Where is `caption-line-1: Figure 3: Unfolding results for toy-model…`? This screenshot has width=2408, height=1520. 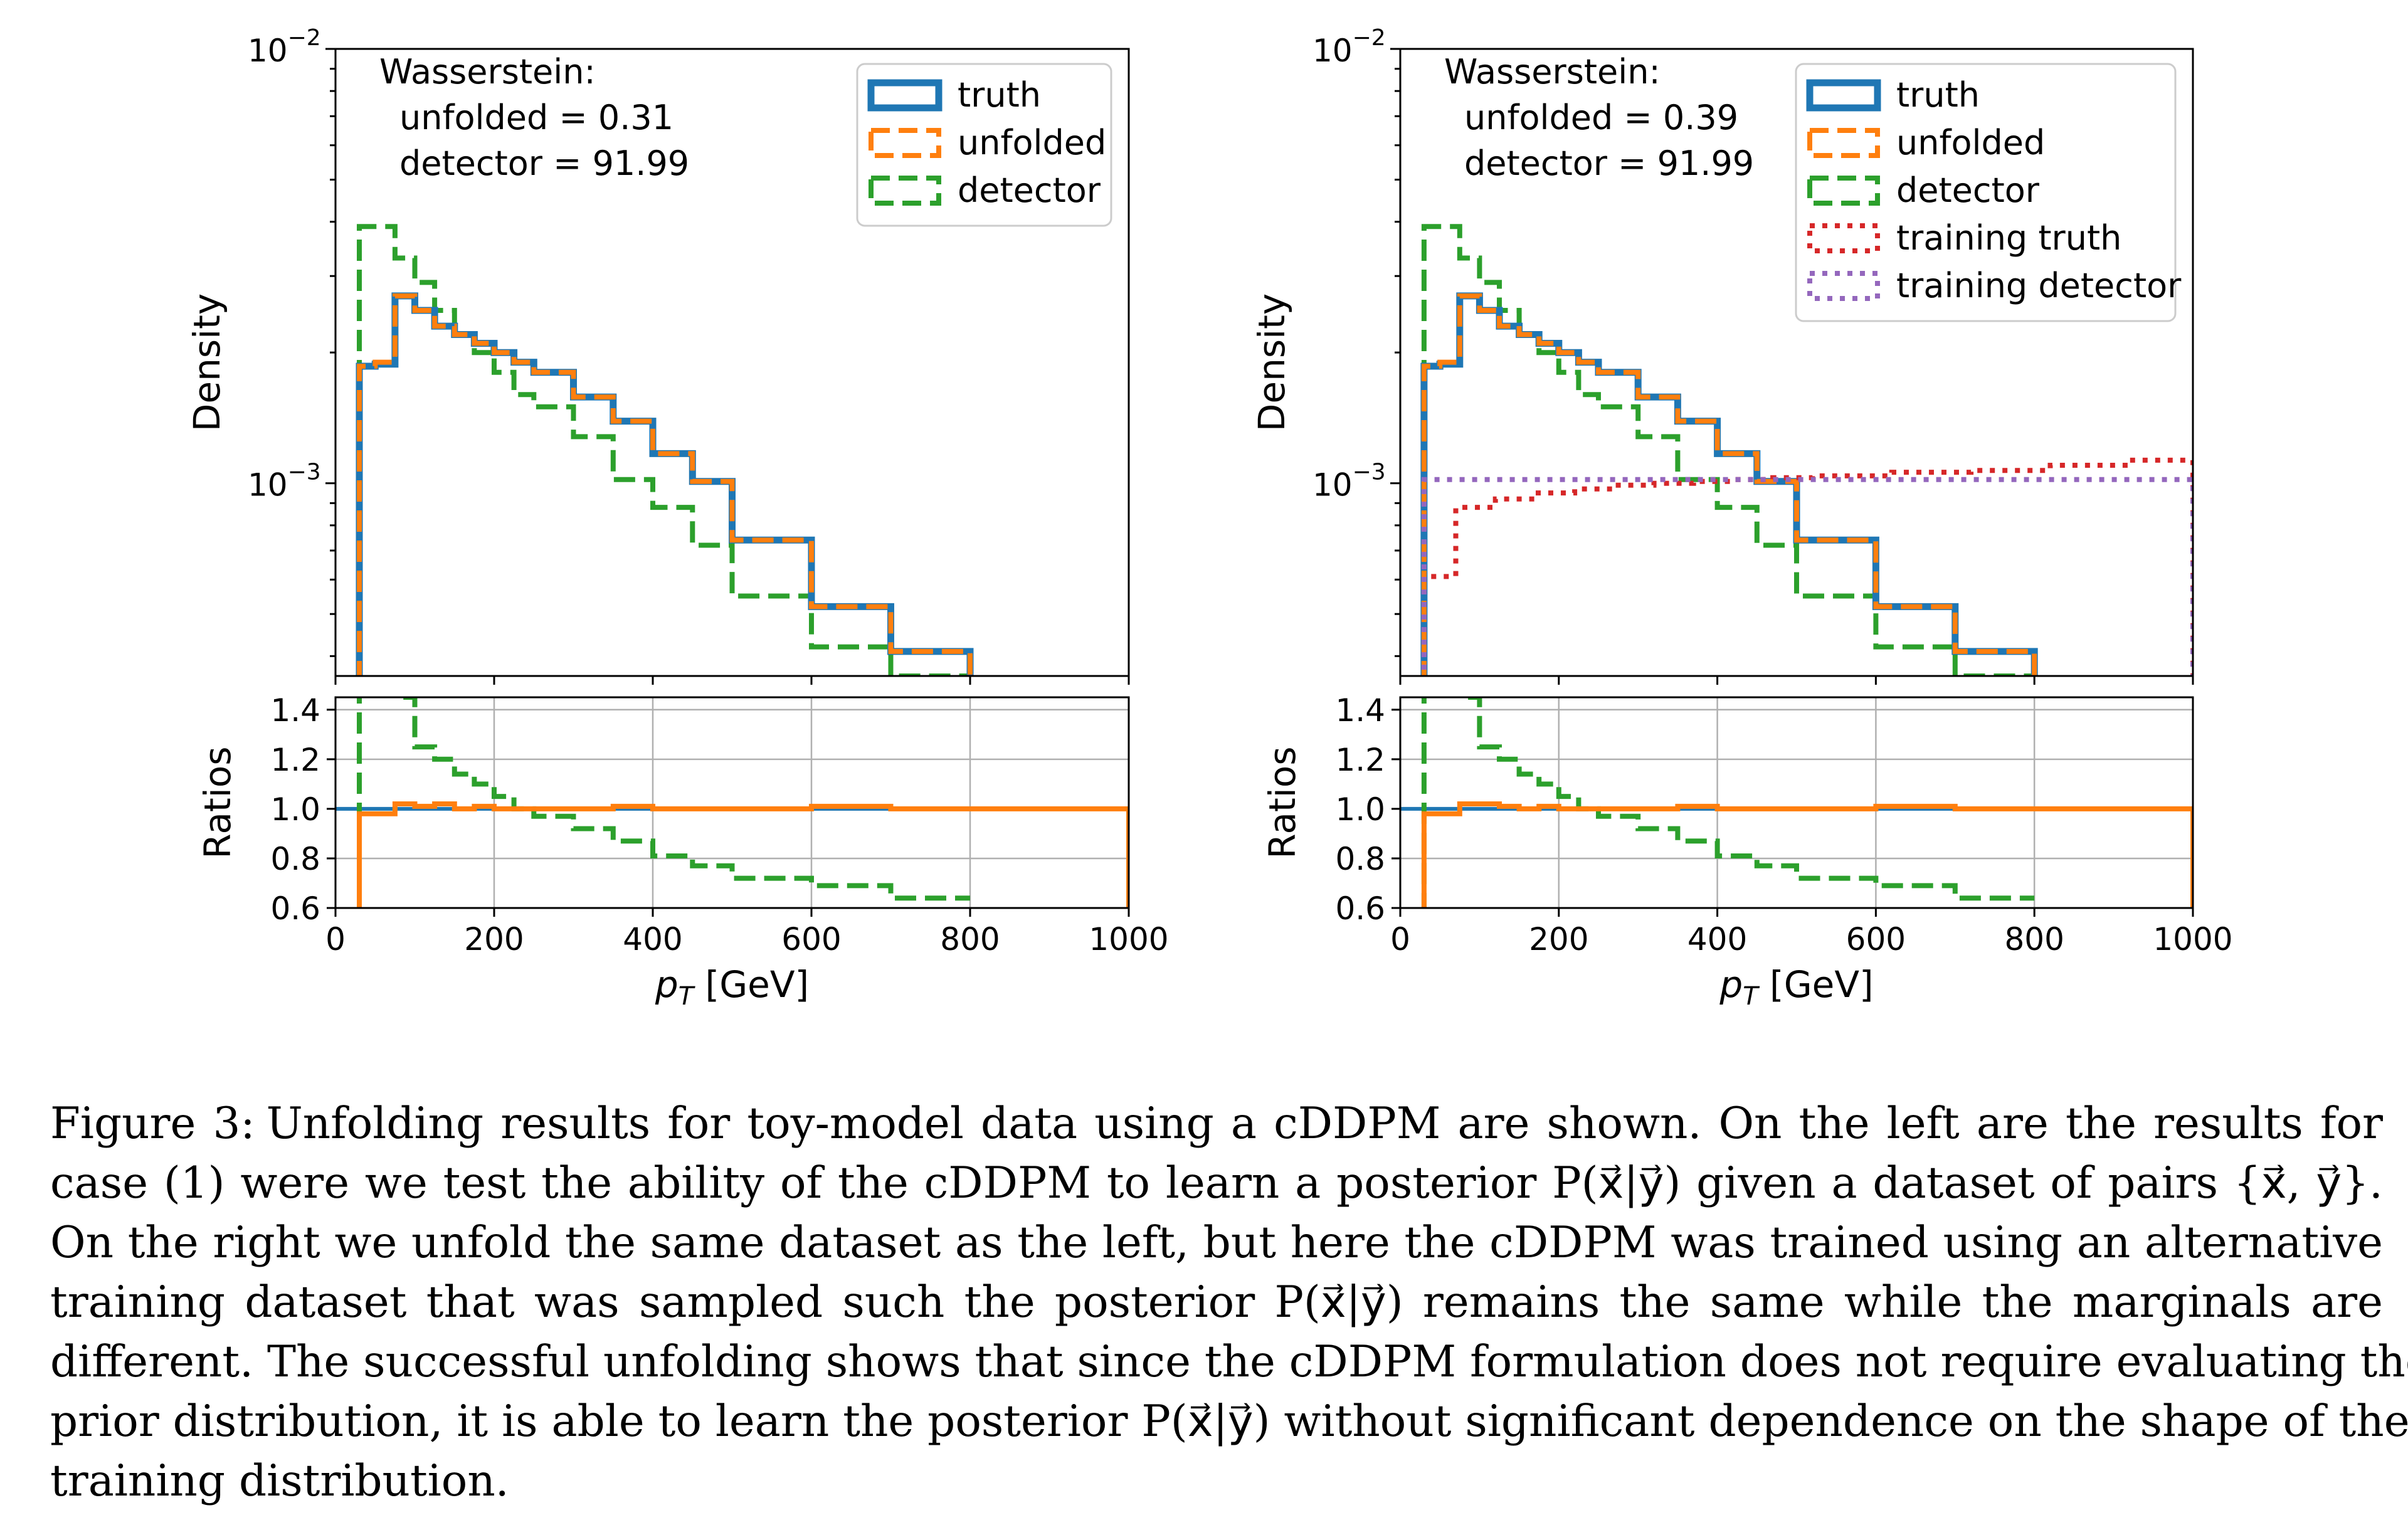
caption-line-1: Figure 3: Unfolding results for toy-model… is located at coordinates (1216, 1124).